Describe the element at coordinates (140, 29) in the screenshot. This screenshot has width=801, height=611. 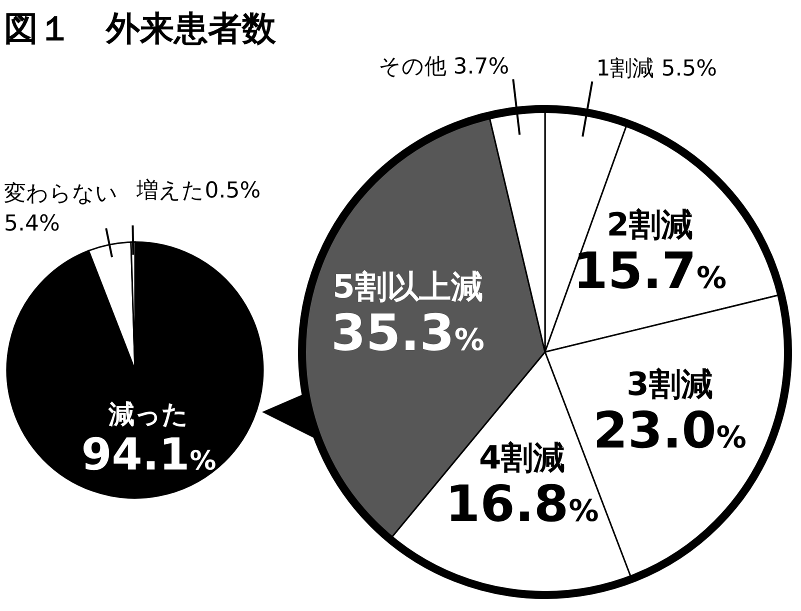
I see `chart-title: 図１ 外来患者数` at that location.